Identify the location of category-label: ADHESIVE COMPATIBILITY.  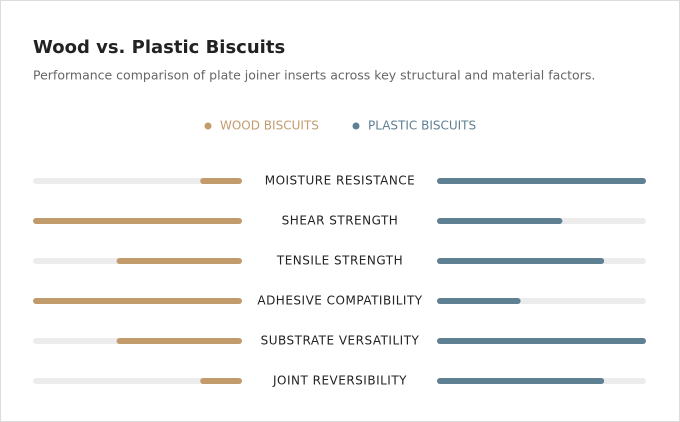
(339, 301).